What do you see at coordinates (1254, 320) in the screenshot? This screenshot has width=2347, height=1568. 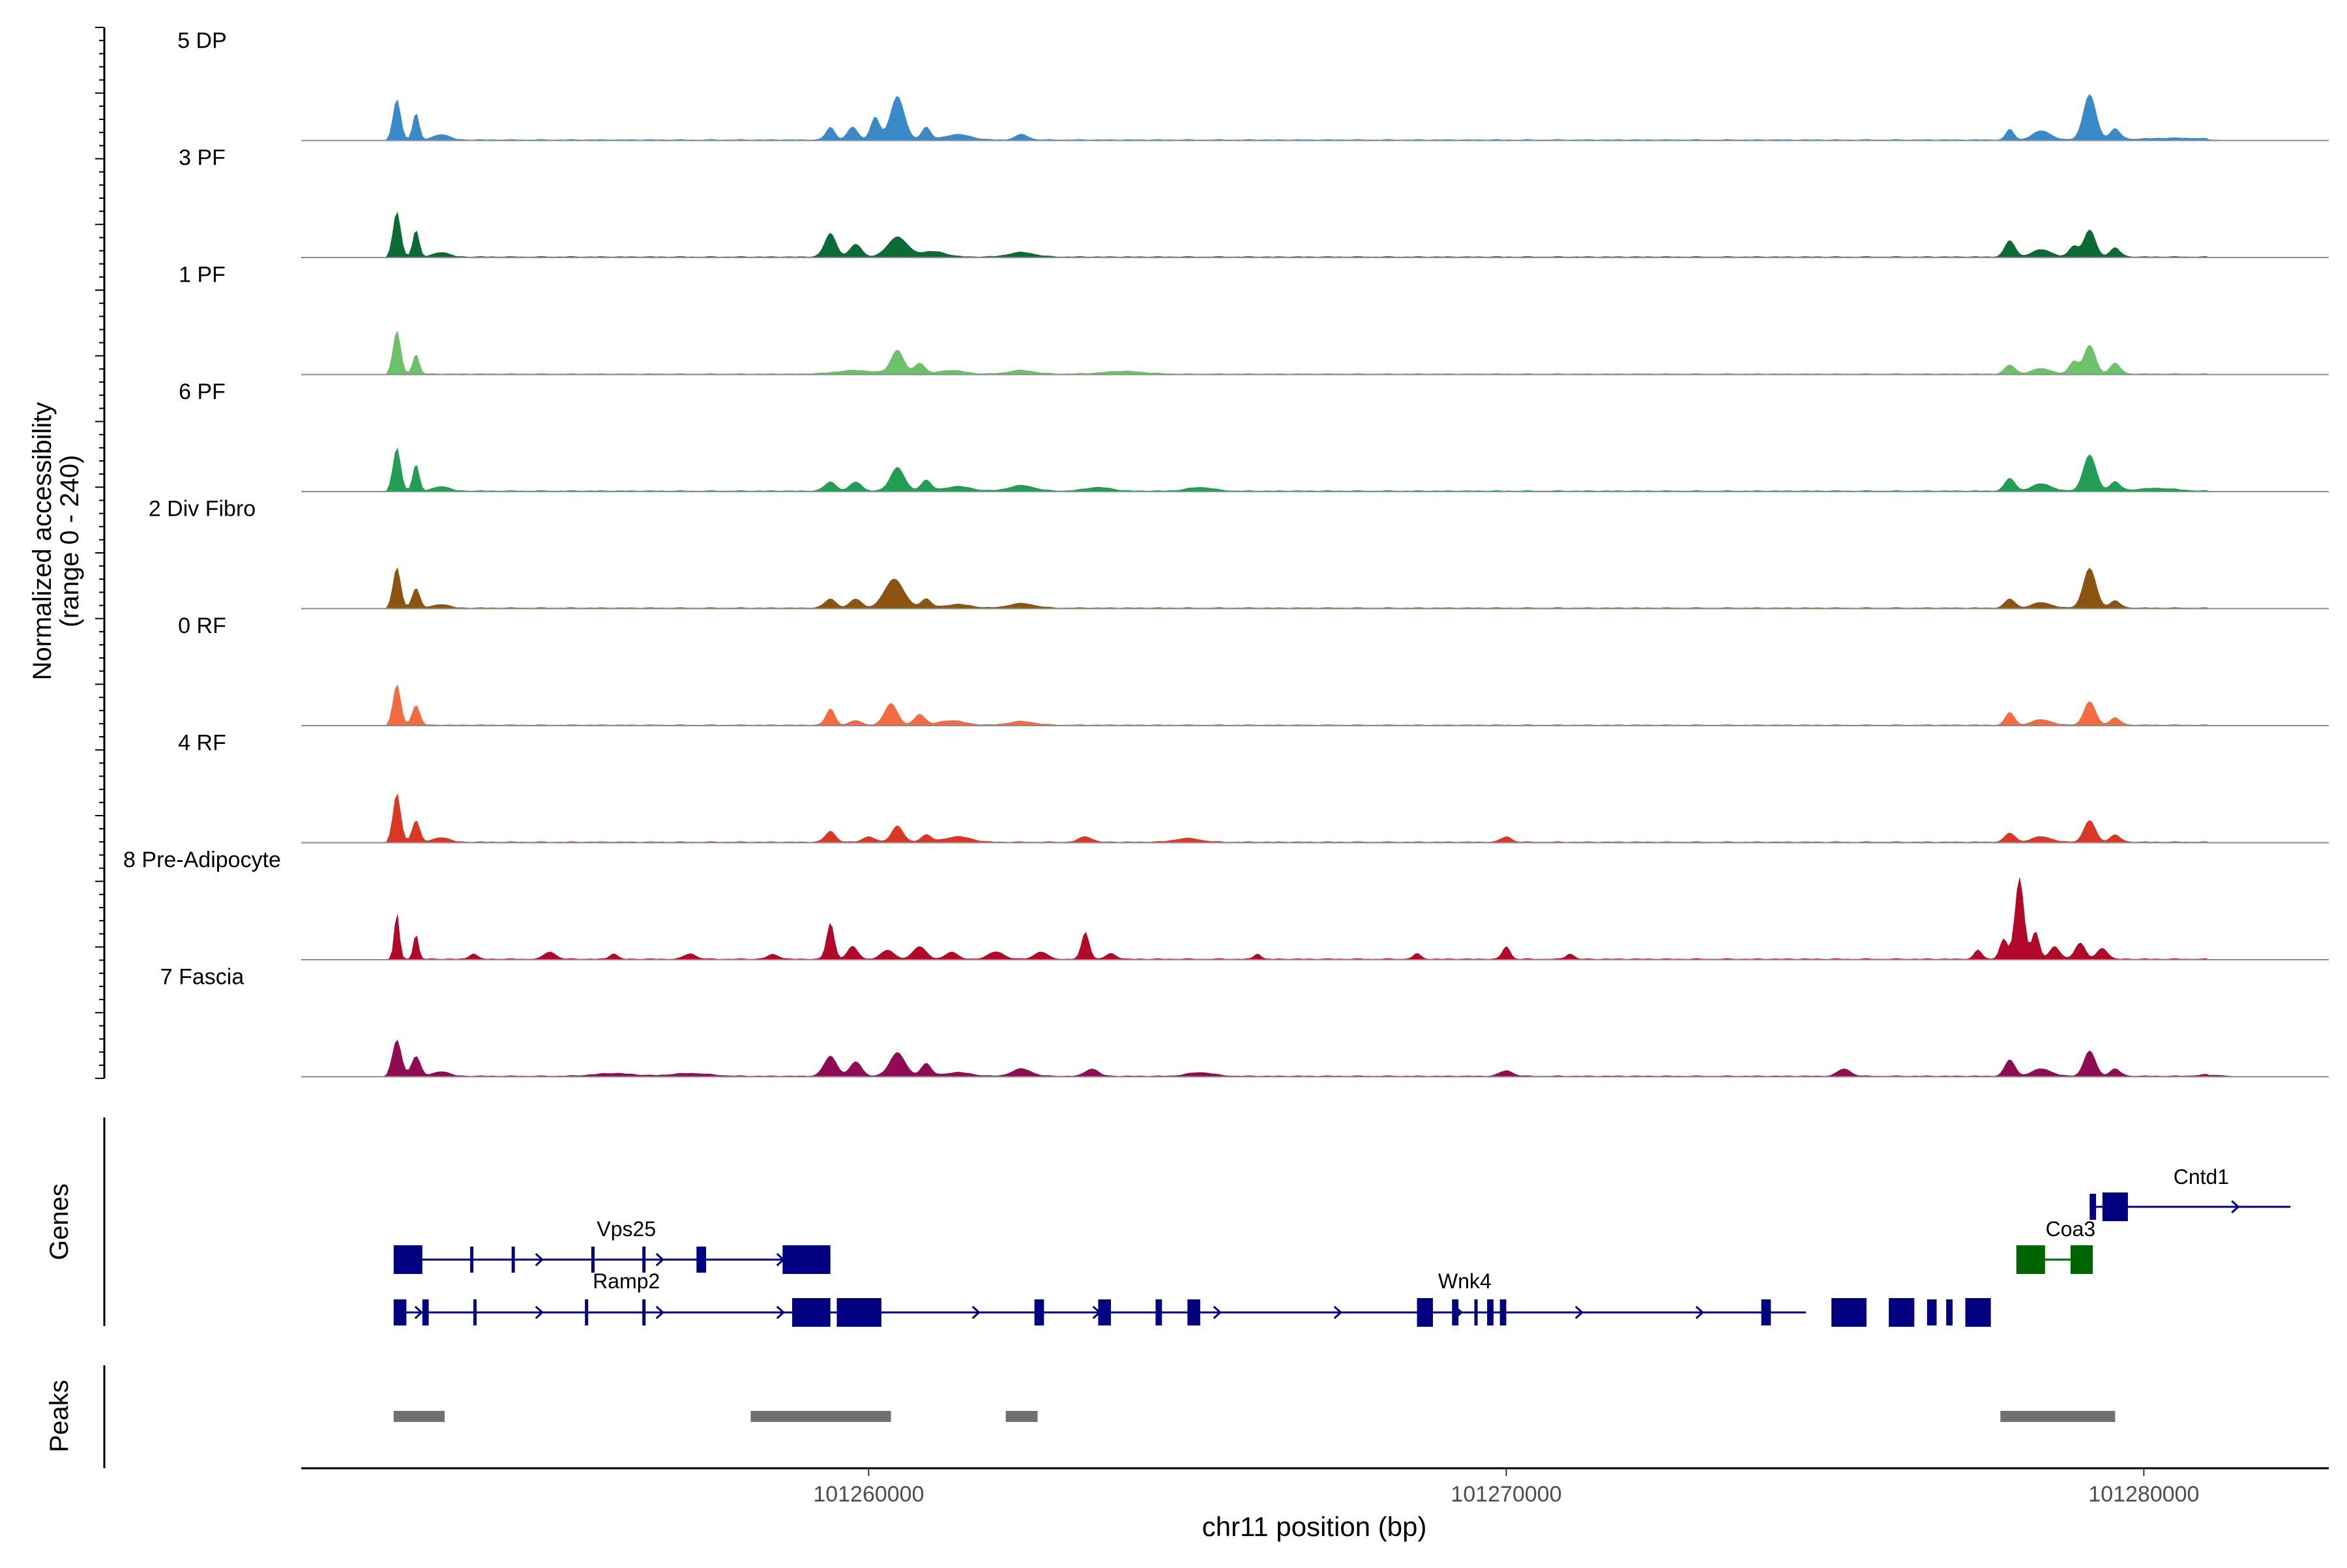 I see `track-1-pf: 1 PF` at bounding box center [1254, 320].